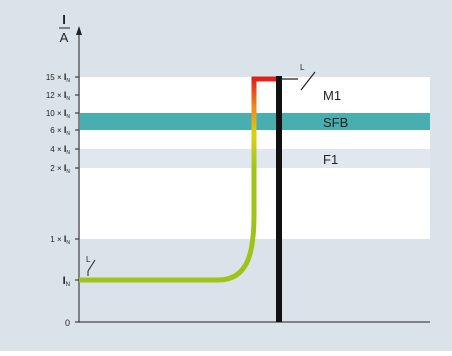 This screenshot has height=356, width=452. Describe the element at coordinates (66, 281) in the screenshot. I see `tick-label-in: IN` at that location.